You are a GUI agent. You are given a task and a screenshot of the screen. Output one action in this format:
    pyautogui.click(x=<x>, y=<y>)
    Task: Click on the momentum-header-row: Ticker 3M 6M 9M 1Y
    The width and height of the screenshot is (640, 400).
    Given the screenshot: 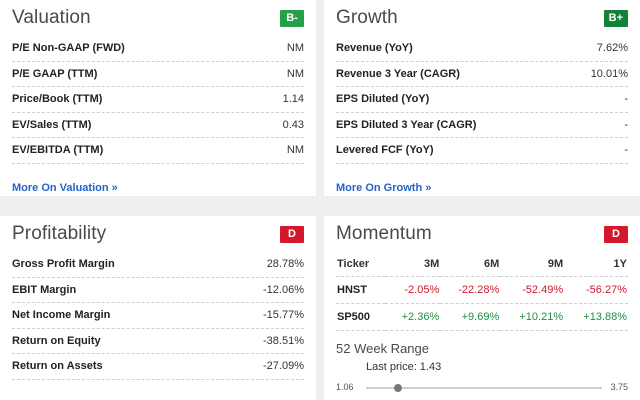 What is the action you would take?
    pyautogui.click(x=482, y=264)
    